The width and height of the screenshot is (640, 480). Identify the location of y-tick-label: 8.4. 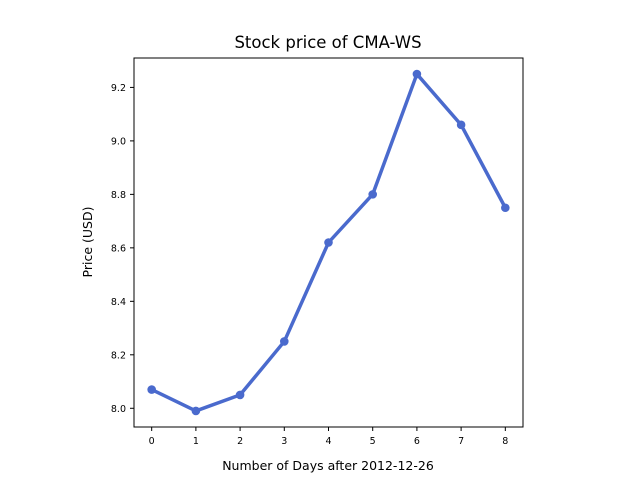
(118, 302).